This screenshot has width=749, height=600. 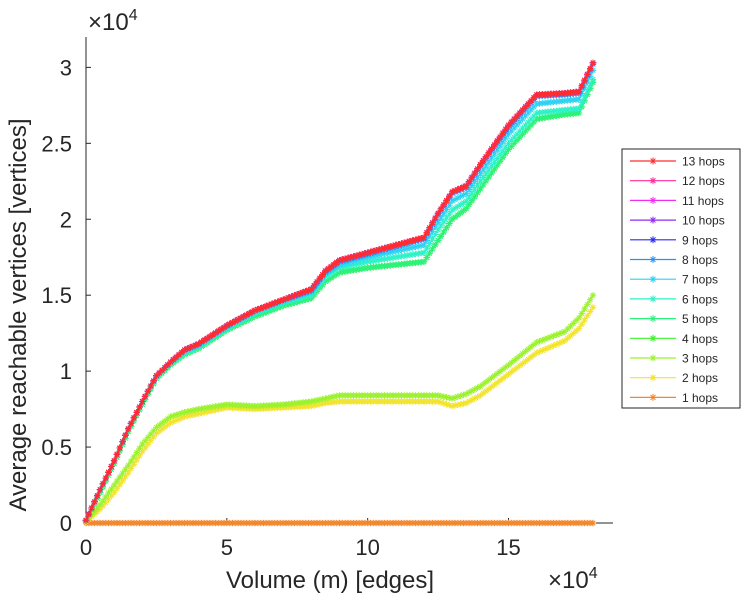 What do you see at coordinates (56, 295) in the screenshot?
I see `y-tick-label: 1.5` at bounding box center [56, 295].